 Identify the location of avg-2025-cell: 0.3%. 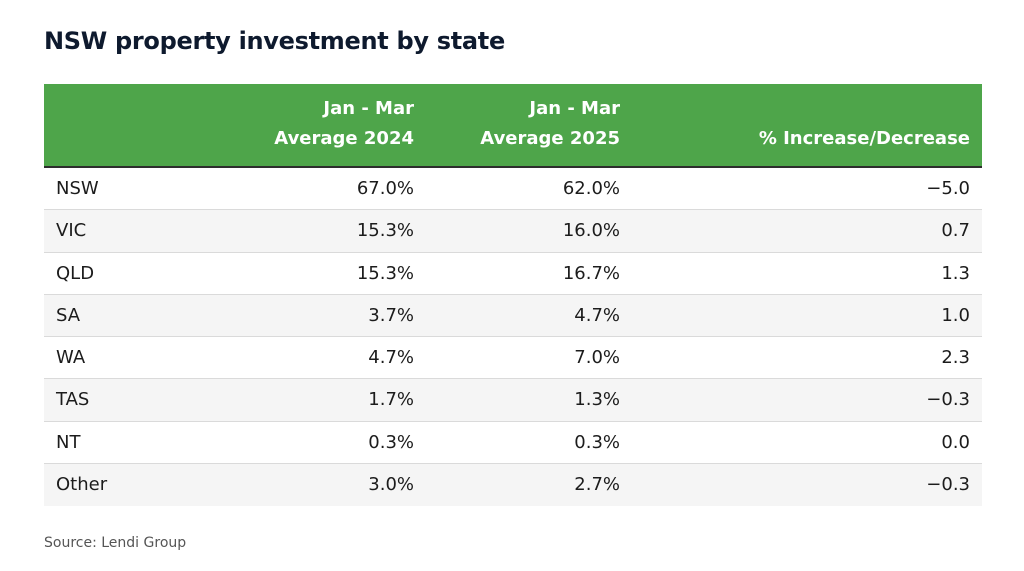
(597, 442).